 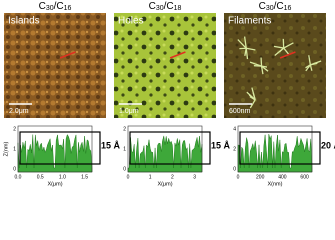 What do you see at coordinates (84, 177) in the screenshot?
I see `x-tick-label: 1.5` at bounding box center [84, 177].